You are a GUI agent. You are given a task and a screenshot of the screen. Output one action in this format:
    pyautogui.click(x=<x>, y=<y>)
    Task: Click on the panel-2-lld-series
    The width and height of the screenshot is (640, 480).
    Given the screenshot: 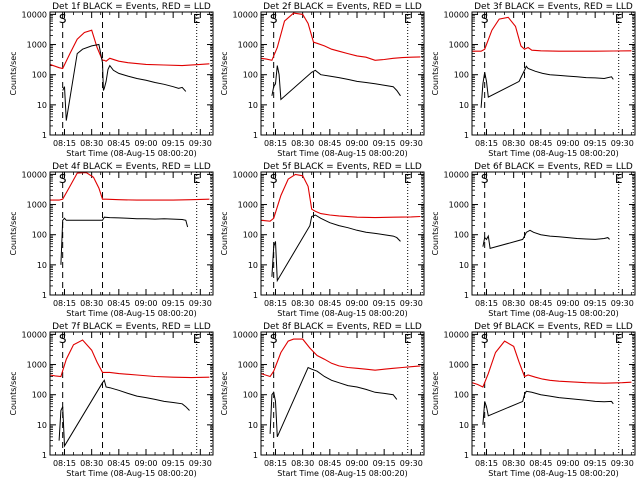 What is the action you would take?
    pyautogui.click(x=341, y=36)
    